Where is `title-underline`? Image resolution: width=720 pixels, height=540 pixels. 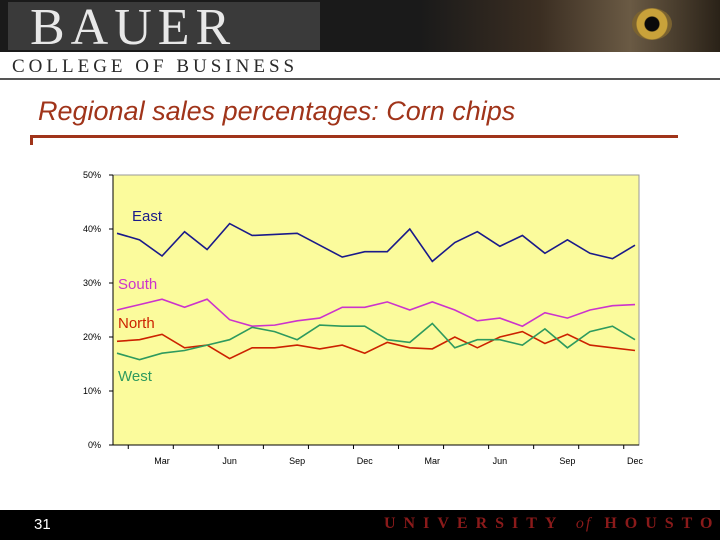
title-underline is located at coordinates (354, 136).